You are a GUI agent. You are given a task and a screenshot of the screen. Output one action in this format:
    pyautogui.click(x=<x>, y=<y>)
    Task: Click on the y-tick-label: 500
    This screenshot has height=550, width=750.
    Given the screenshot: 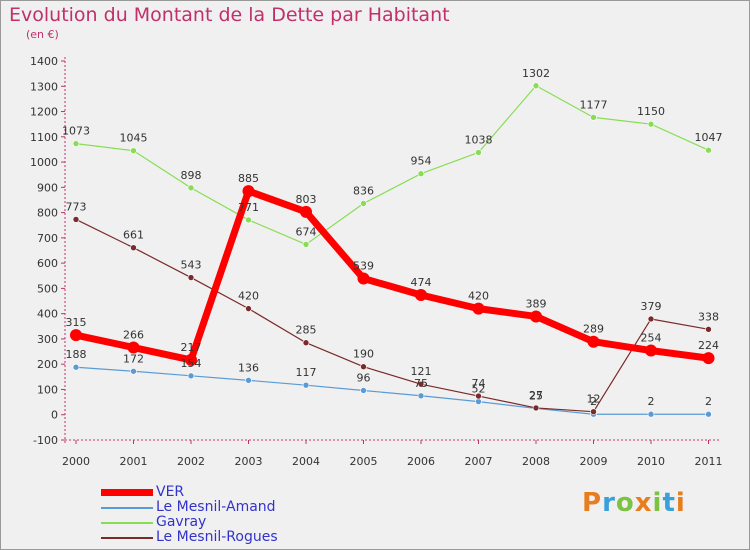 What is the action you would take?
    pyautogui.click(x=47, y=288)
    